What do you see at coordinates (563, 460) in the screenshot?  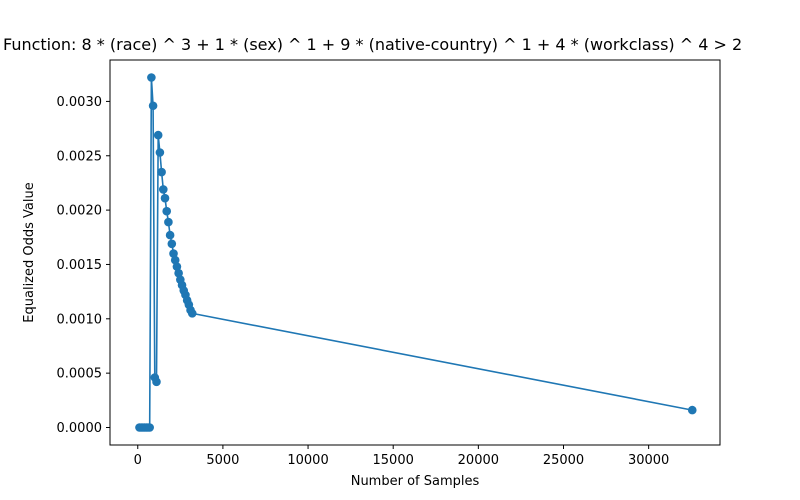 I see `x-tick-label: 25000` at bounding box center [563, 460].